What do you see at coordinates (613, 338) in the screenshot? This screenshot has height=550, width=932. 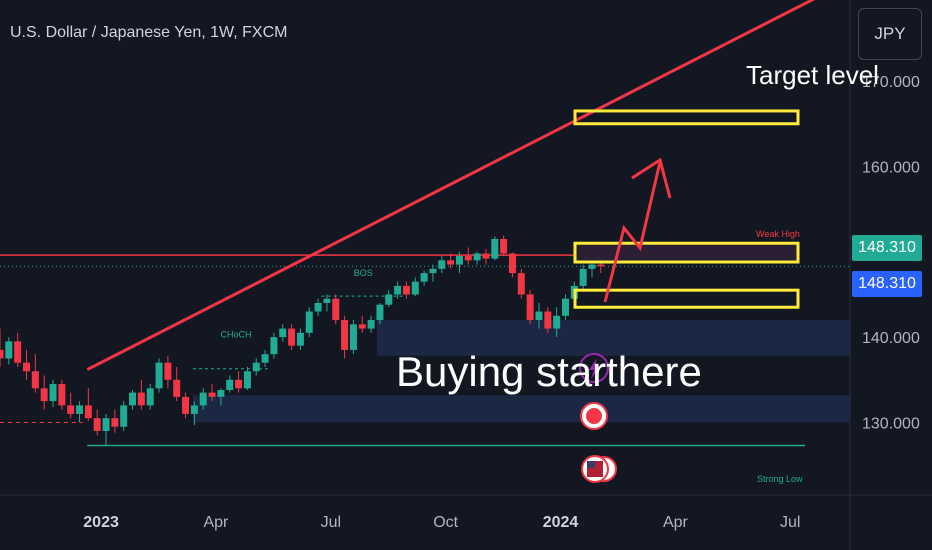 I see `demand-zone-upper` at bounding box center [613, 338].